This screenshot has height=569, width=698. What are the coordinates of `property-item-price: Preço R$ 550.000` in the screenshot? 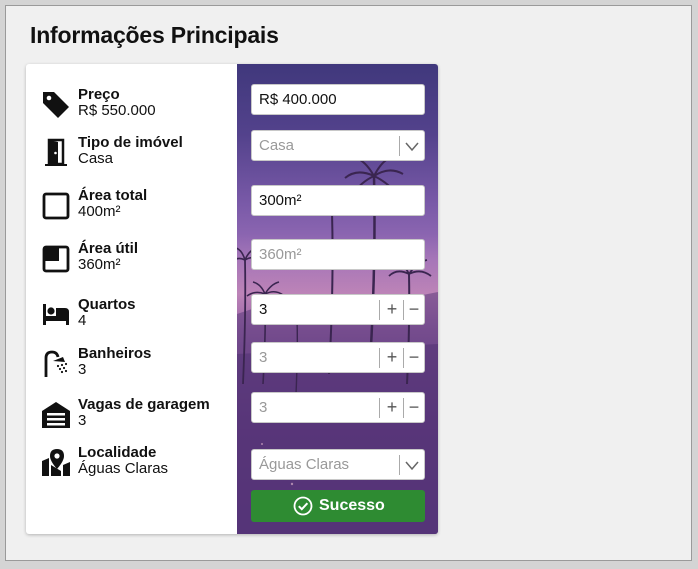 It's located at (131, 106).